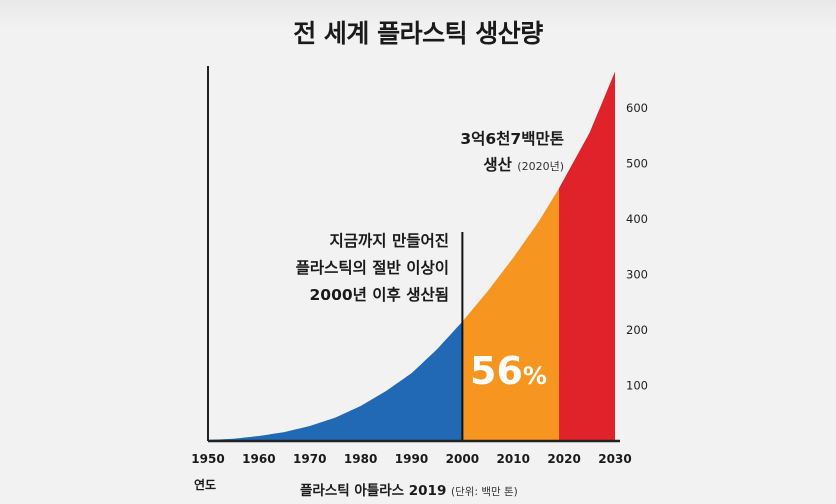  Describe the element at coordinates (462, 459) in the screenshot. I see `x-tick-label: 2000` at that location.